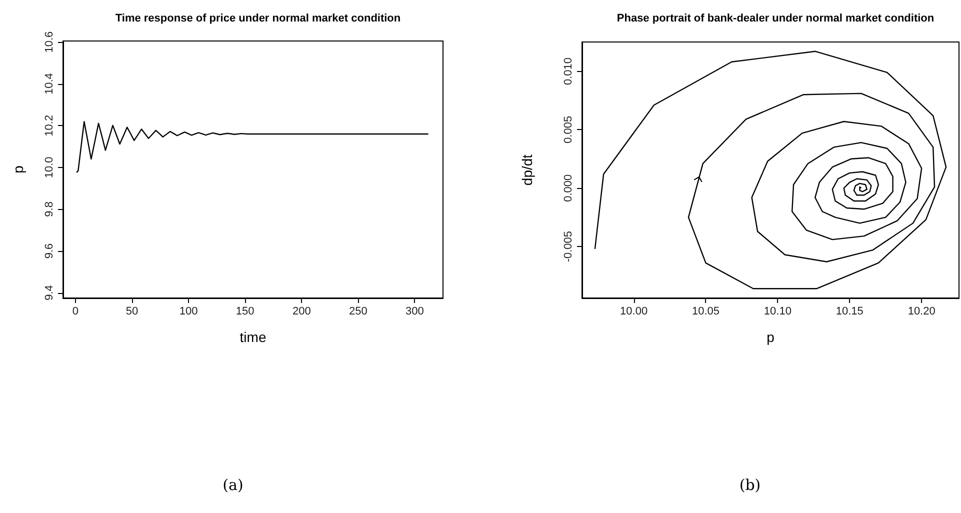 The width and height of the screenshot is (961, 513). What do you see at coordinates (415, 312) in the screenshot?
I see `x-tick-label: 300` at bounding box center [415, 312].